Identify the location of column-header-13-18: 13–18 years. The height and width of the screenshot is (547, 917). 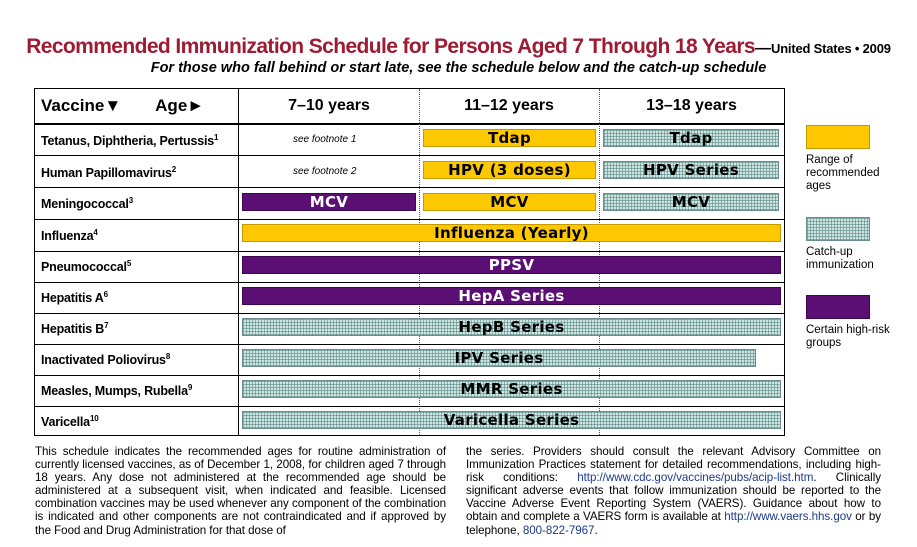
(691, 105).